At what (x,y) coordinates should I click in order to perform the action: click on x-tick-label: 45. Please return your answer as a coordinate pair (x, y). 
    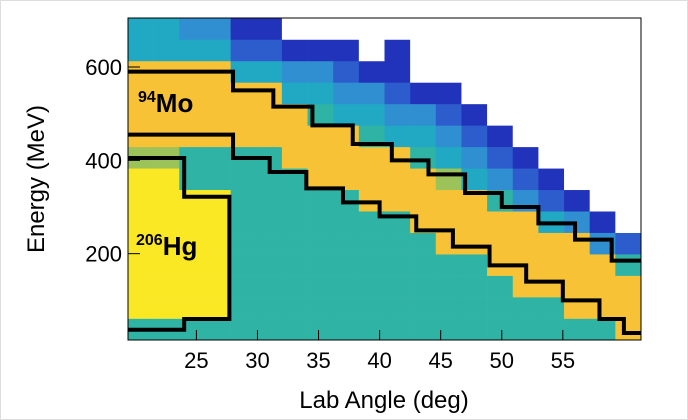
    Looking at the image, I should click on (440, 360).